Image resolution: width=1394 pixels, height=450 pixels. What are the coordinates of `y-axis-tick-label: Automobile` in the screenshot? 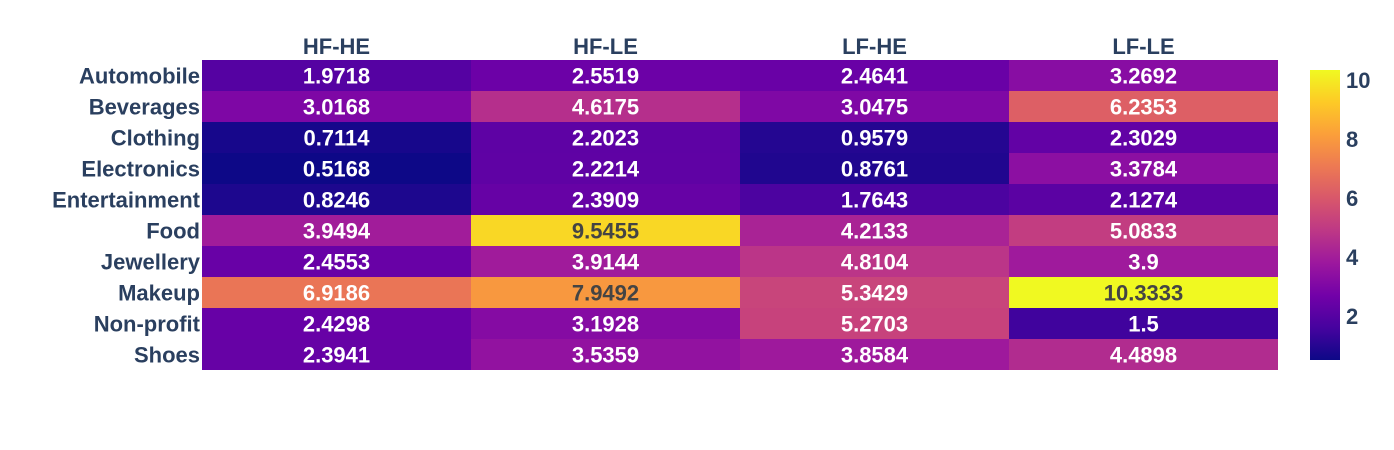 It's located at (139, 76).